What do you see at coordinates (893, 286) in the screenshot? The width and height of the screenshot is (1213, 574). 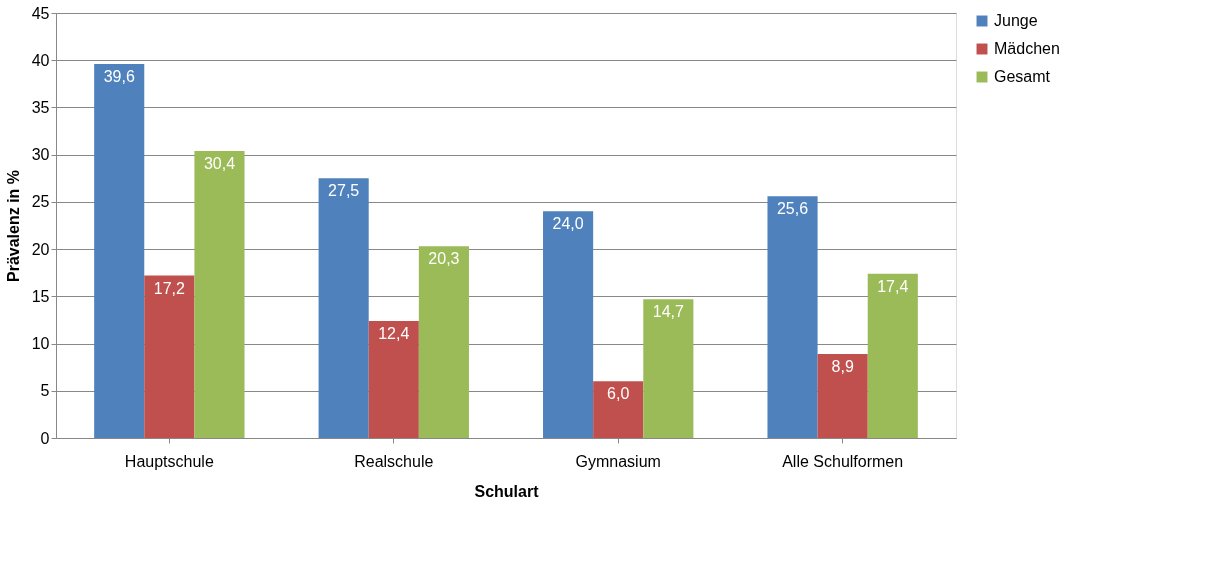 I see `data-label: 17,4` at bounding box center [893, 286].